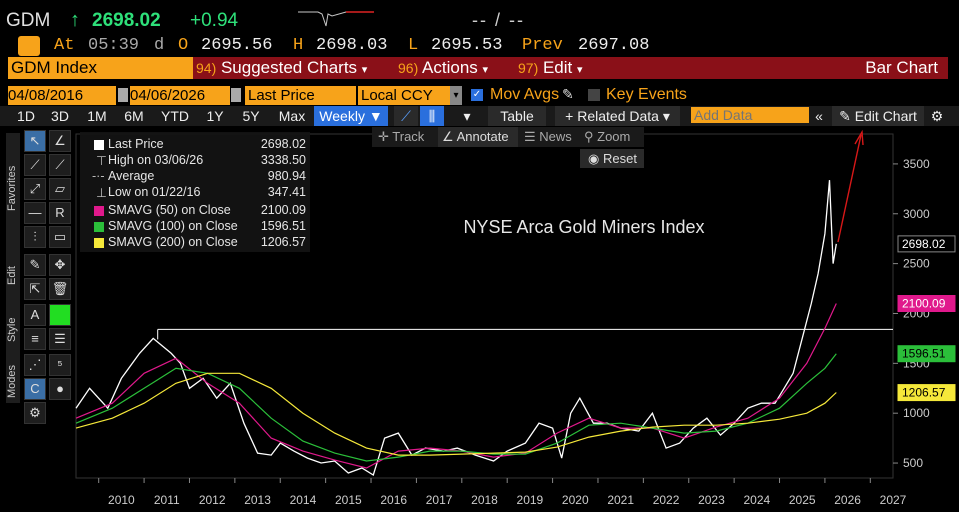 This screenshot has height=512, width=959. What do you see at coordinates (251, 116) in the screenshot?
I see `period-5y: 5Y` at bounding box center [251, 116].